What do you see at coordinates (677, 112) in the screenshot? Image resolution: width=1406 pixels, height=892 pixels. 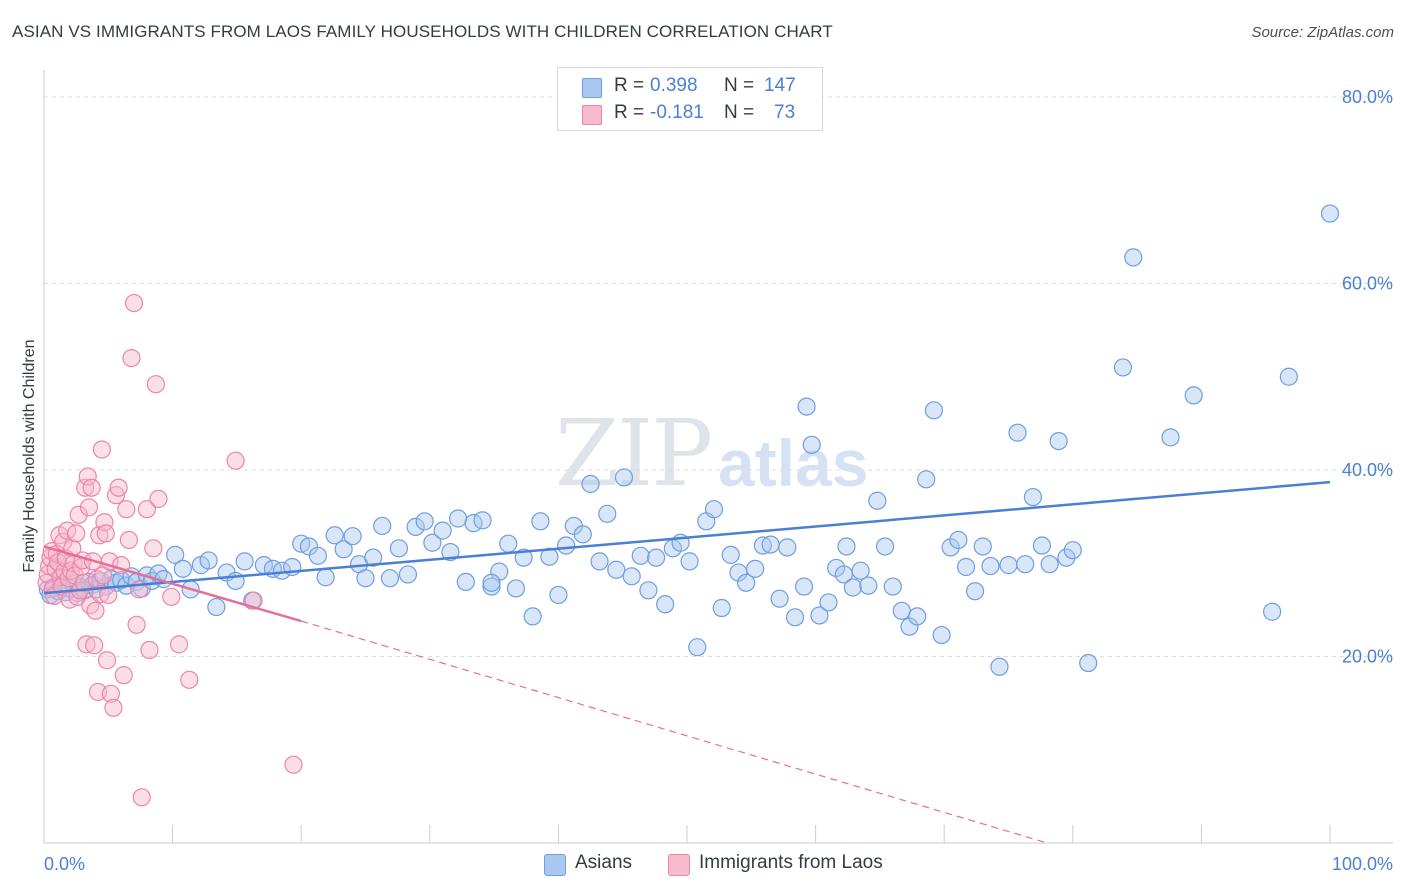 I see `legend-r-value: -0.181` at bounding box center [677, 112].